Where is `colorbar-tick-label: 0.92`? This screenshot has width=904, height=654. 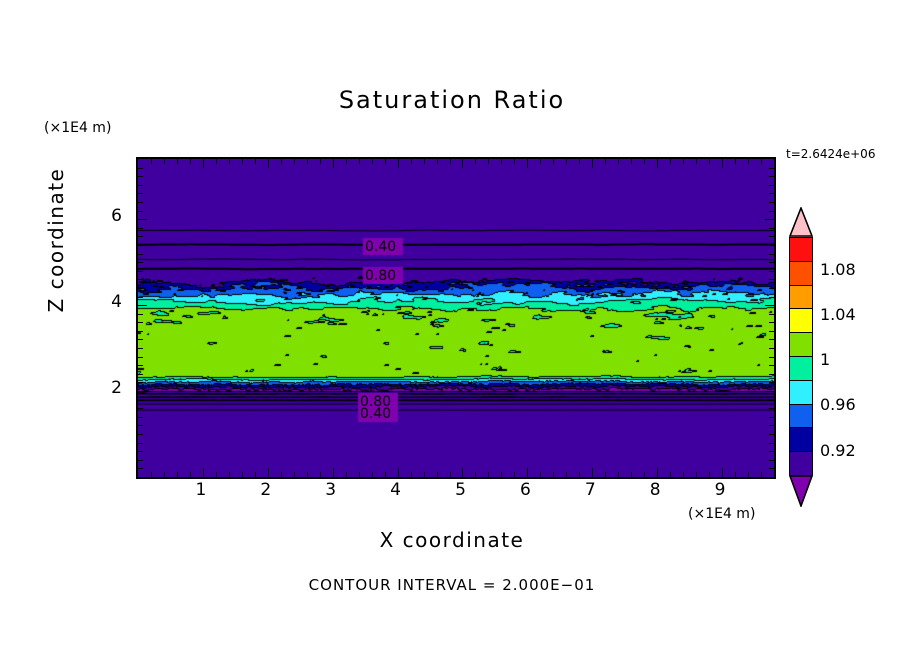 colorbar-tick-label: 0.92 is located at coordinates (838, 450).